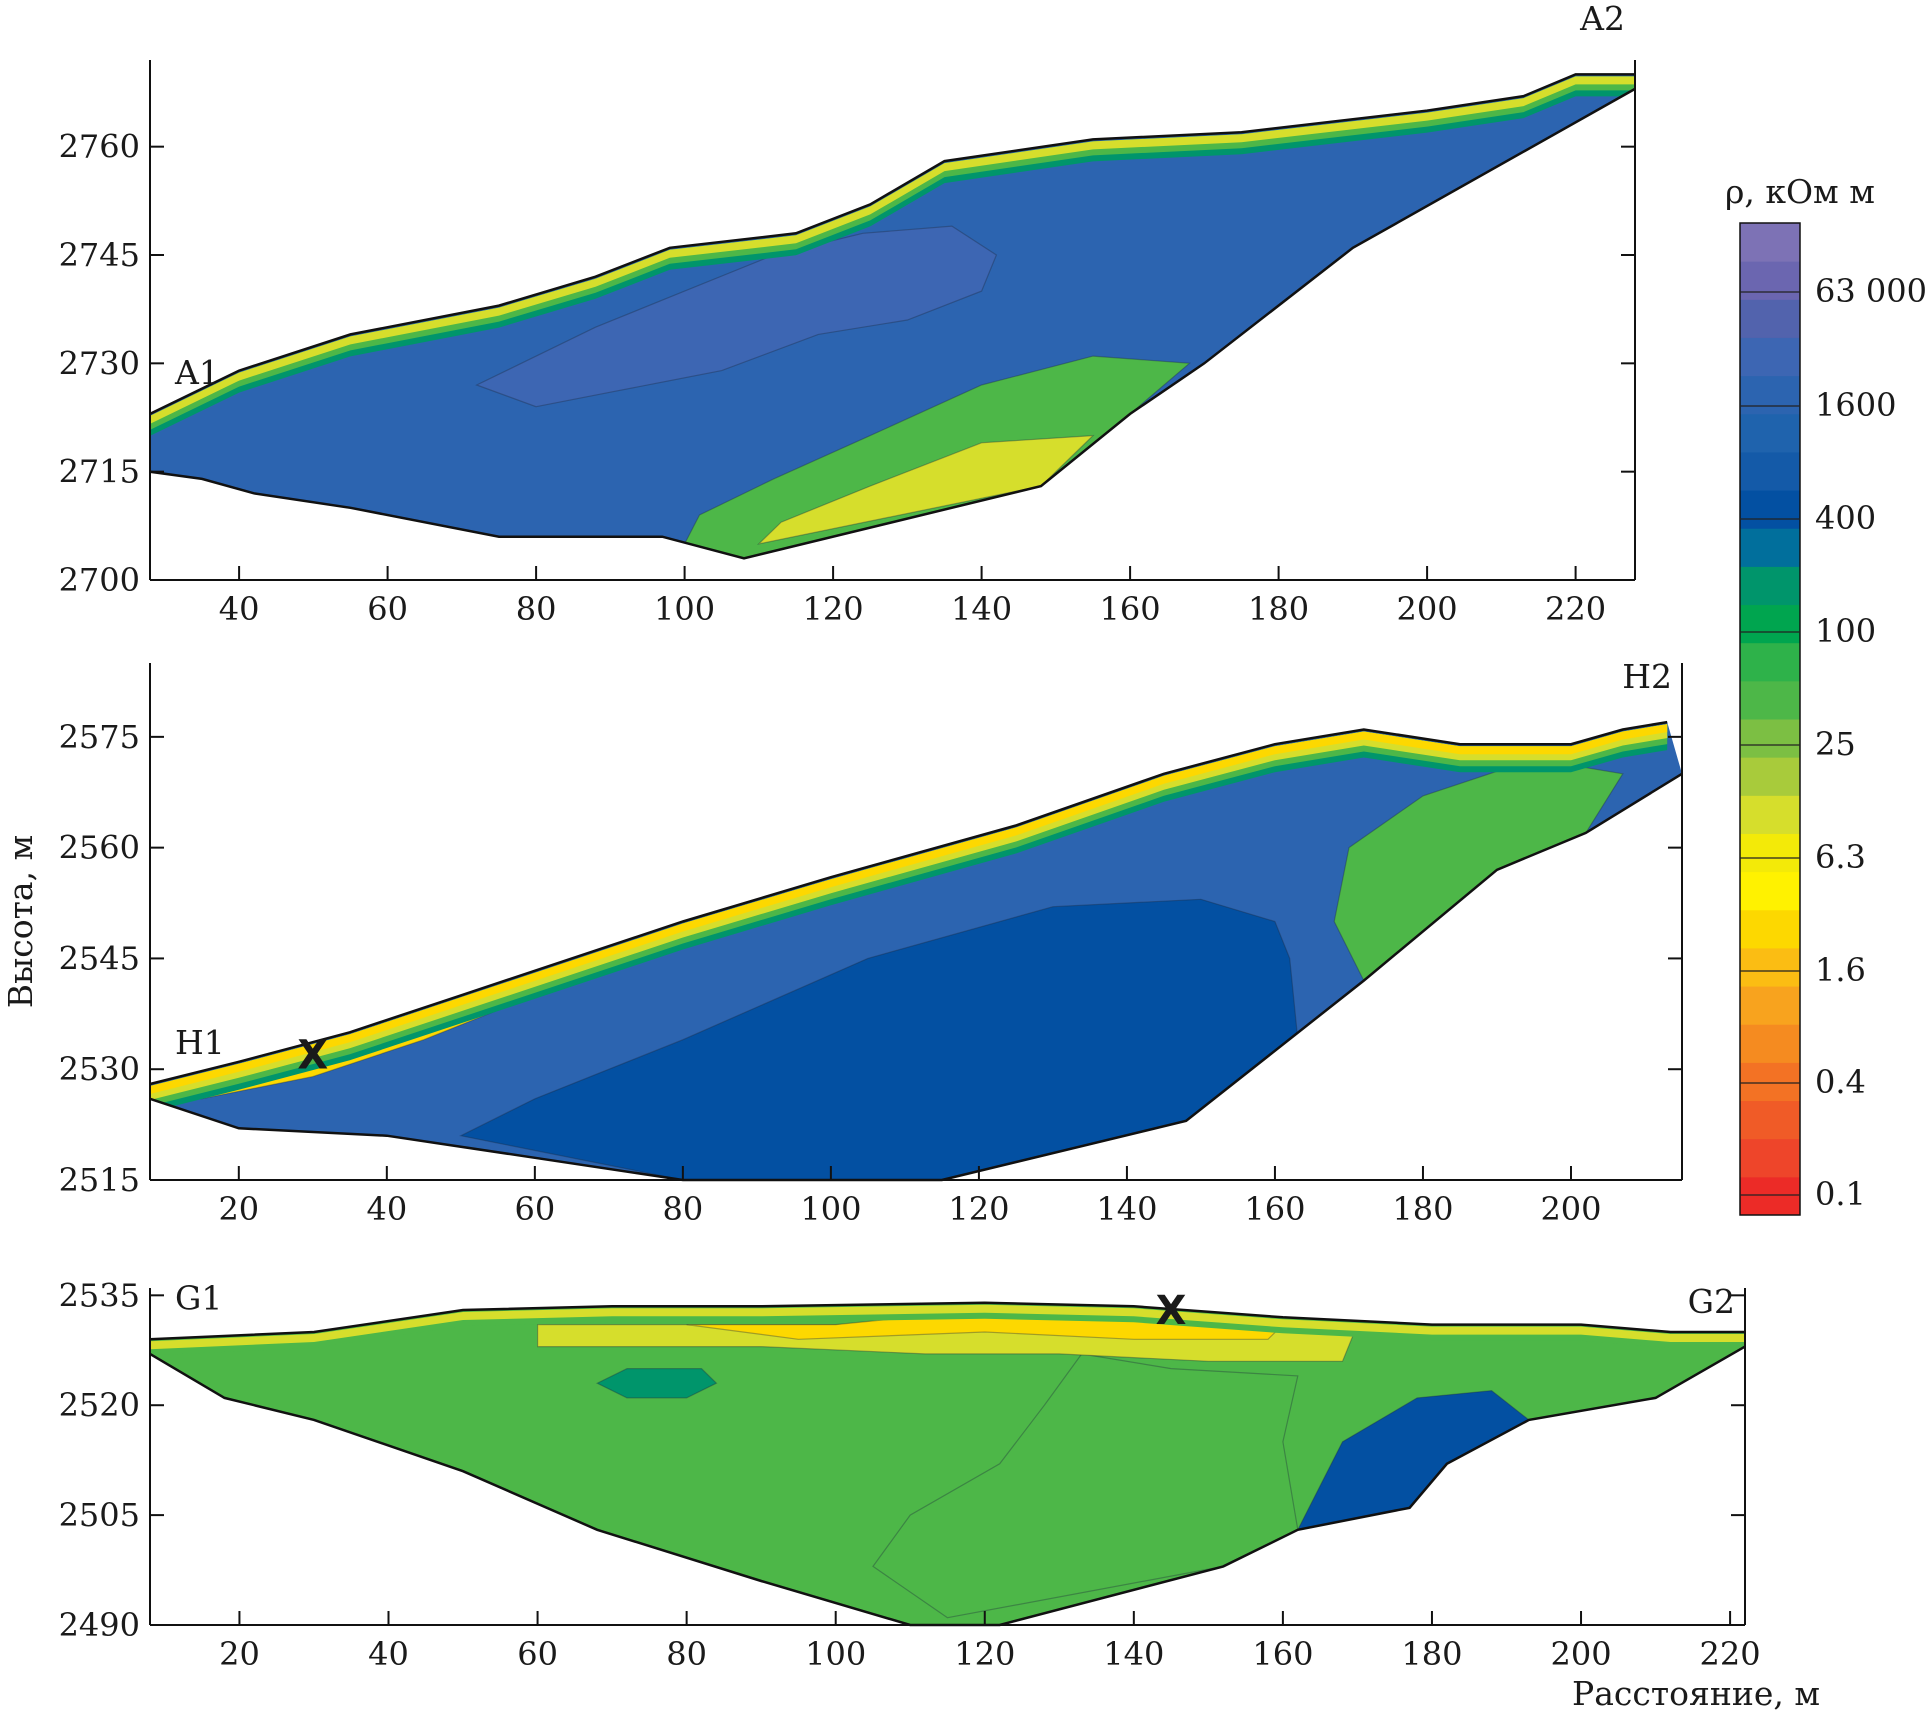 This screenshot has width=1932, height=1717. What do you see at coordinates (1602, 19) in the screenshot?
I see `profile-end-label: A2` at bounding box center [1602, 19].